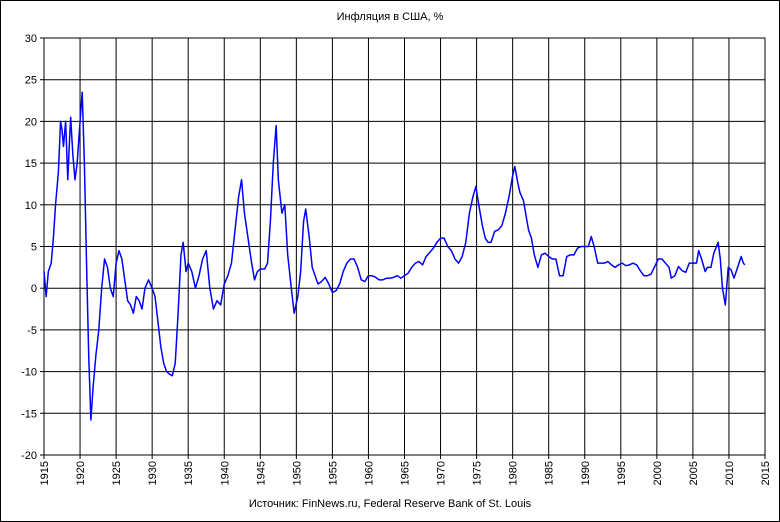  Describe the element at coordinates (225, 473) in the screenshot. I see `x-tick-label: 1940` at that location.